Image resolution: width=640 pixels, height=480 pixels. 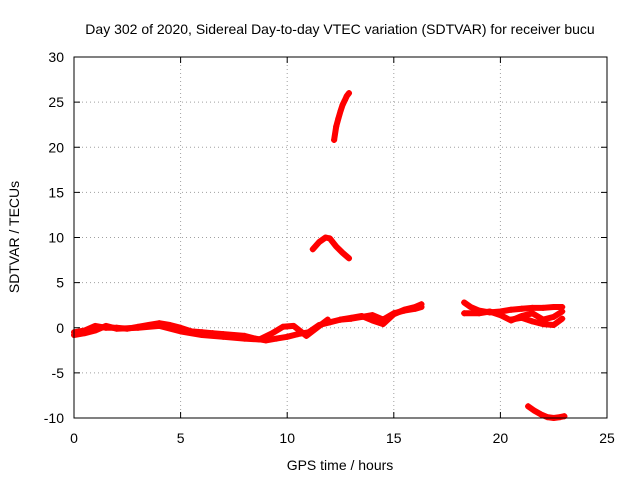 What do you see at coordinates (181, 438) in the screenshot?
I see `x-tick-label: 5` at bounding box center [181, 438].